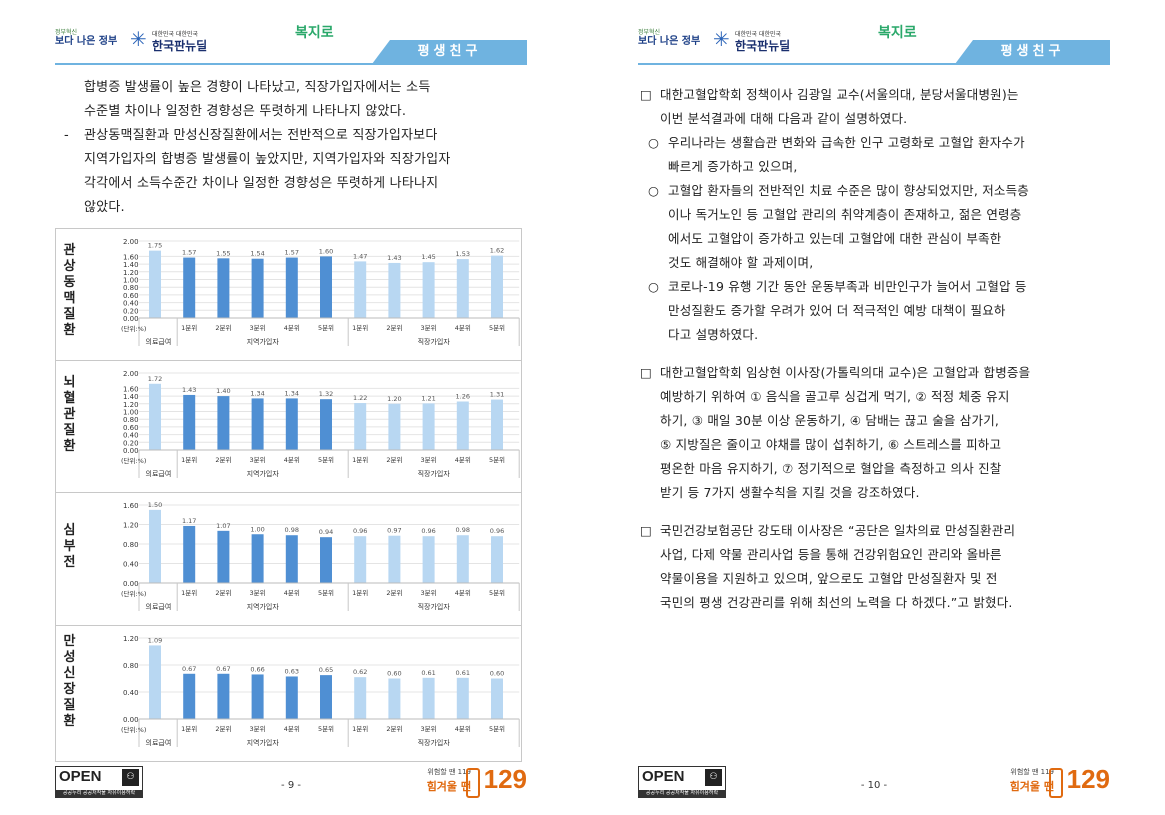  I want to click on group-label: 지역가입자, so click(263, 473).